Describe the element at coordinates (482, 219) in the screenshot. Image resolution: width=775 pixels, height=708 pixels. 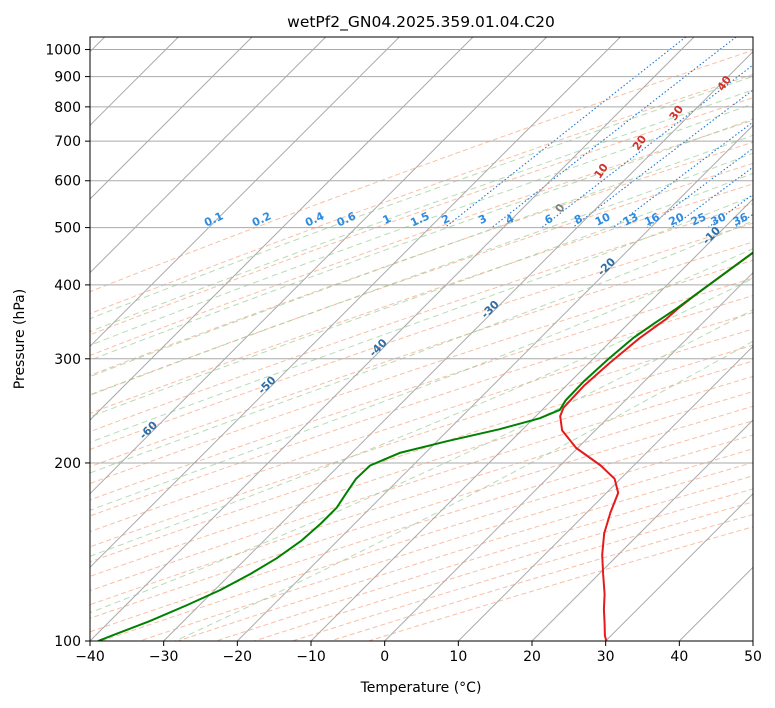
I see `mixing-ratio-label: 3` at that location.